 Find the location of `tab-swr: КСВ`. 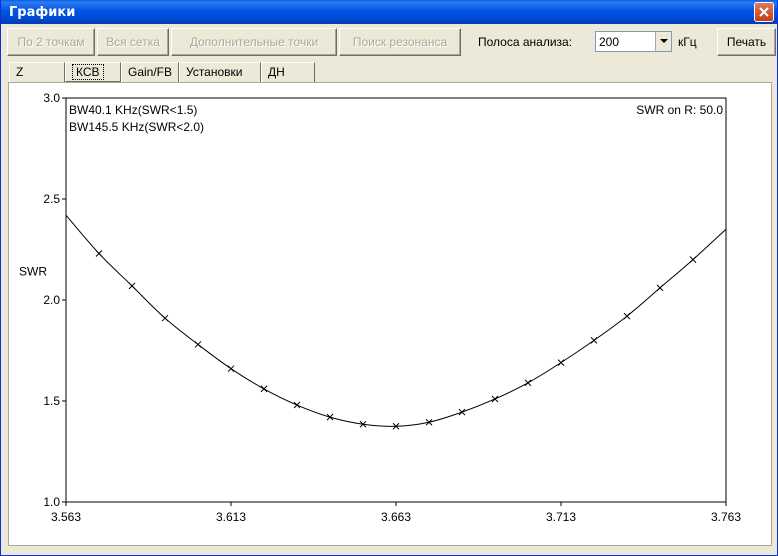

tab-swr: КСВ is located at coordinates (93, 72).